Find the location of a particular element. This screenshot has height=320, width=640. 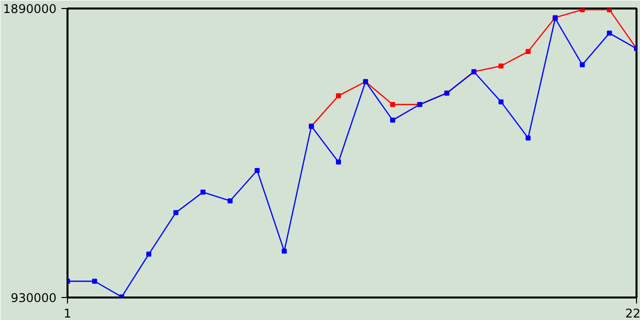

y-tick-label: 1890000 is located at coordinates (30, 9).